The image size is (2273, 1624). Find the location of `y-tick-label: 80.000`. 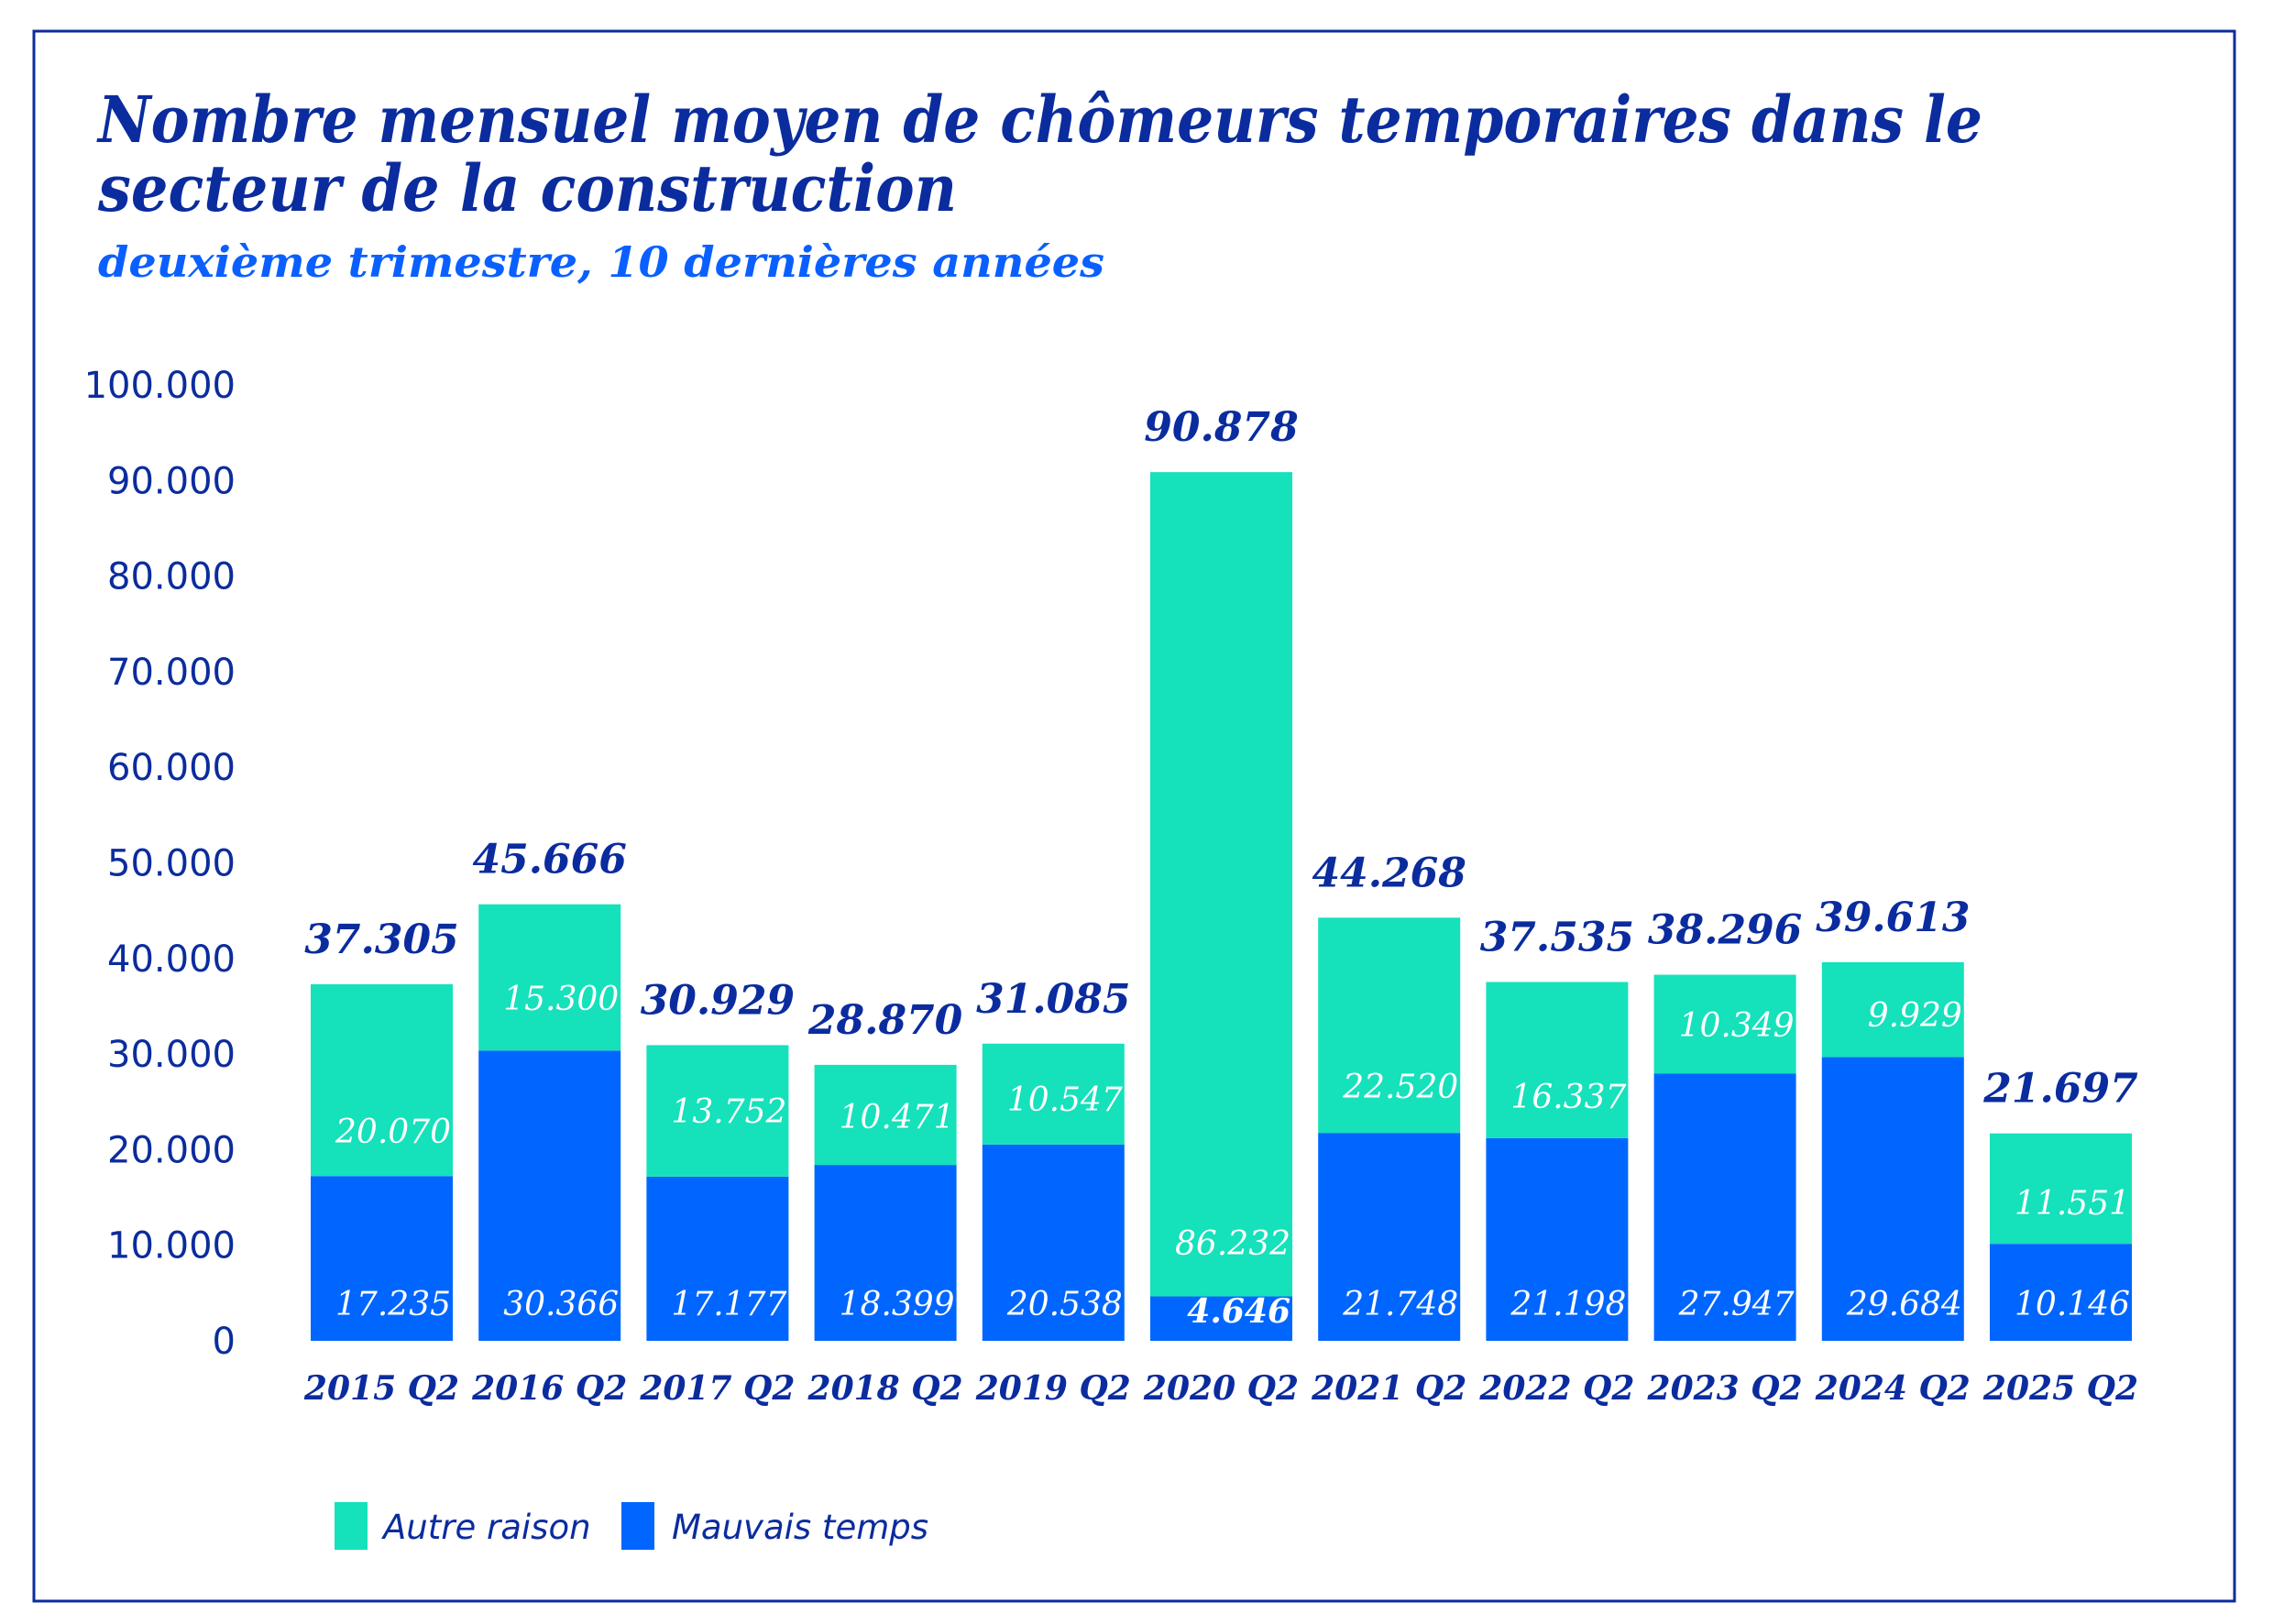

y-tick-label: 80.000 is located at coordinates (171, 577).